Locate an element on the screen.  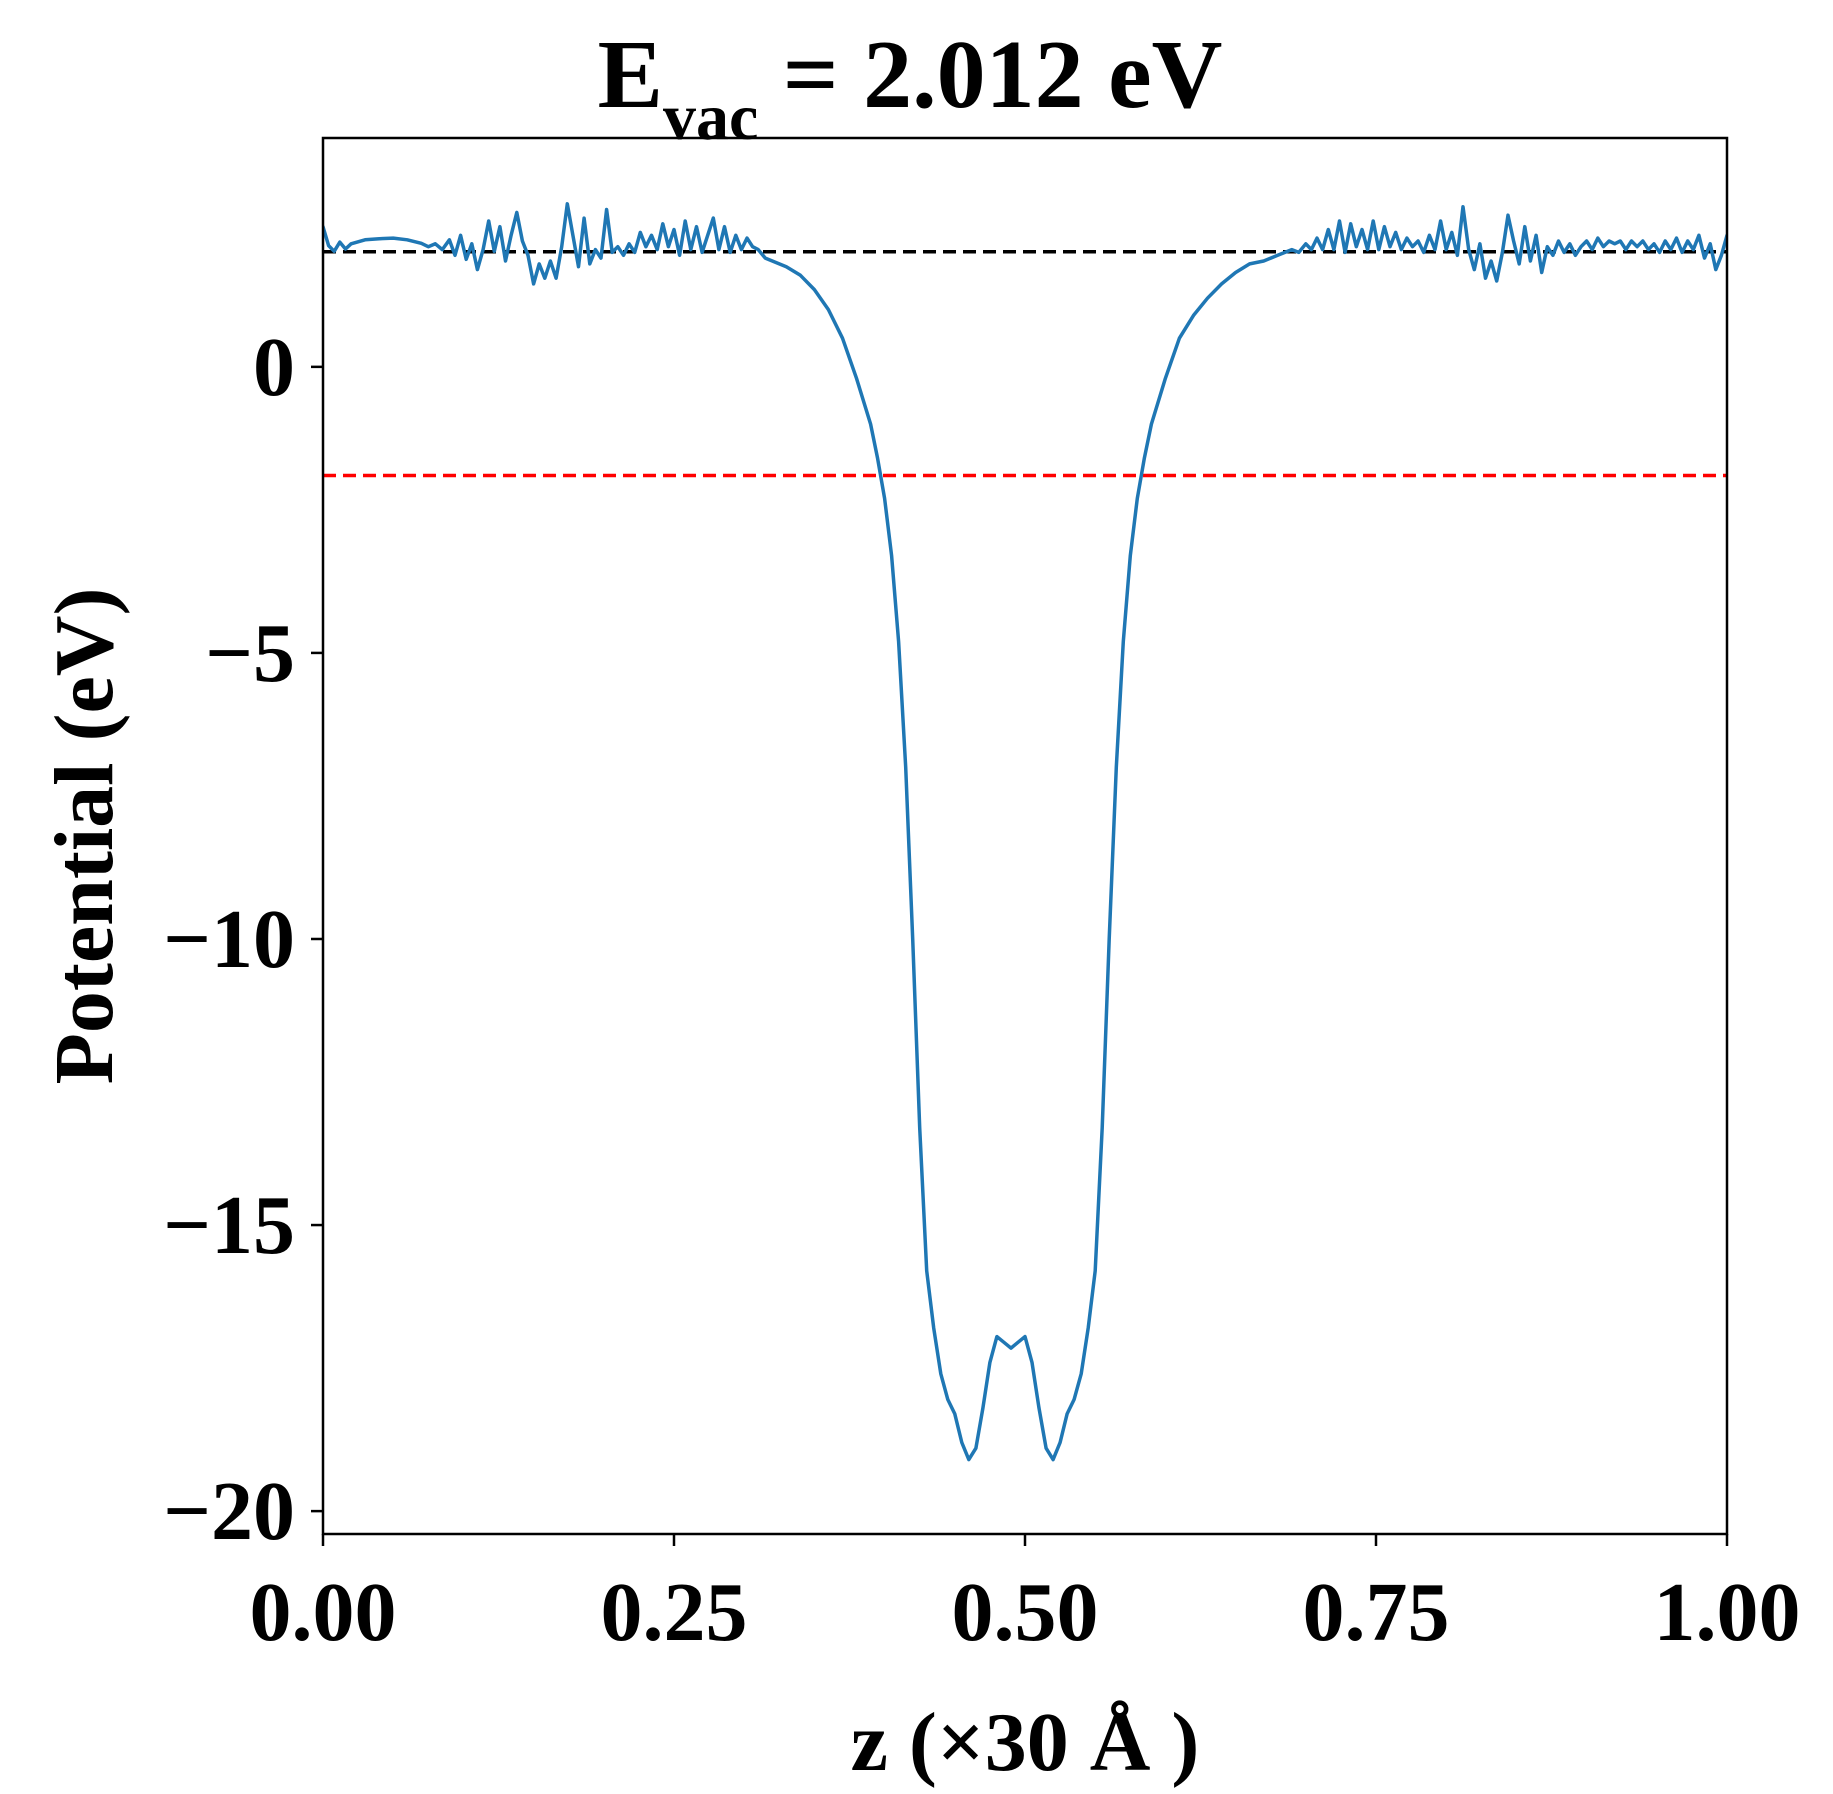
y-tick-label: −20 is located at coordinates (229, 1511).